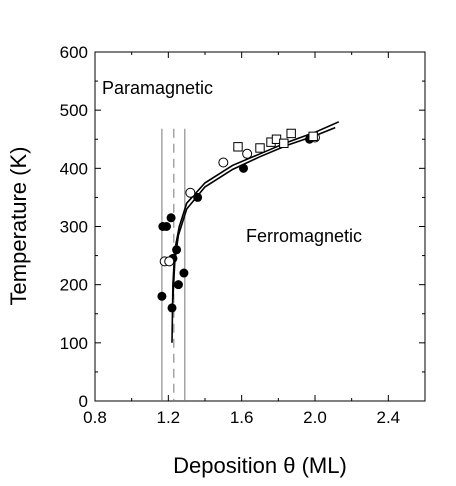  Describe the element at coordinates (83, 401) in the screenshot. I see `y-tick-label: 0` at that location.